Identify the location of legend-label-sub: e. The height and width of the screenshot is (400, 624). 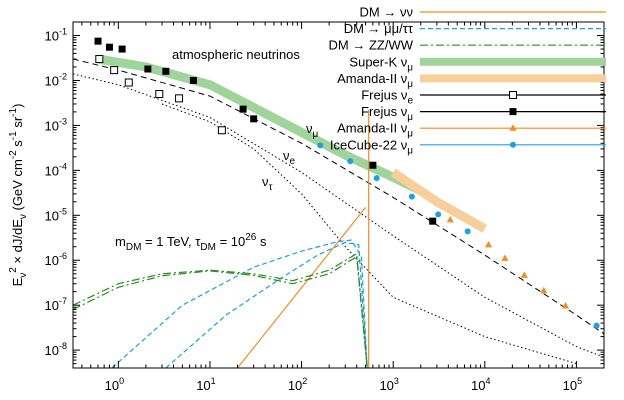
(410, 101).